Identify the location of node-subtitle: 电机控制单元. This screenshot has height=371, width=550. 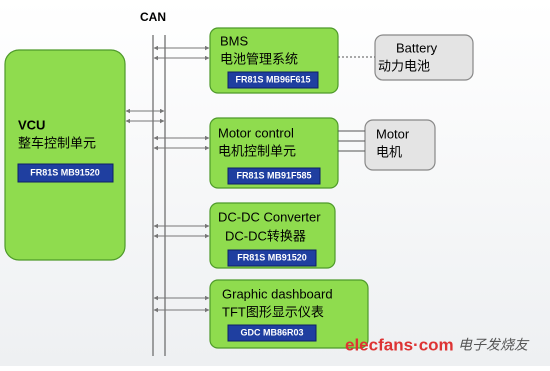
(257, 150).